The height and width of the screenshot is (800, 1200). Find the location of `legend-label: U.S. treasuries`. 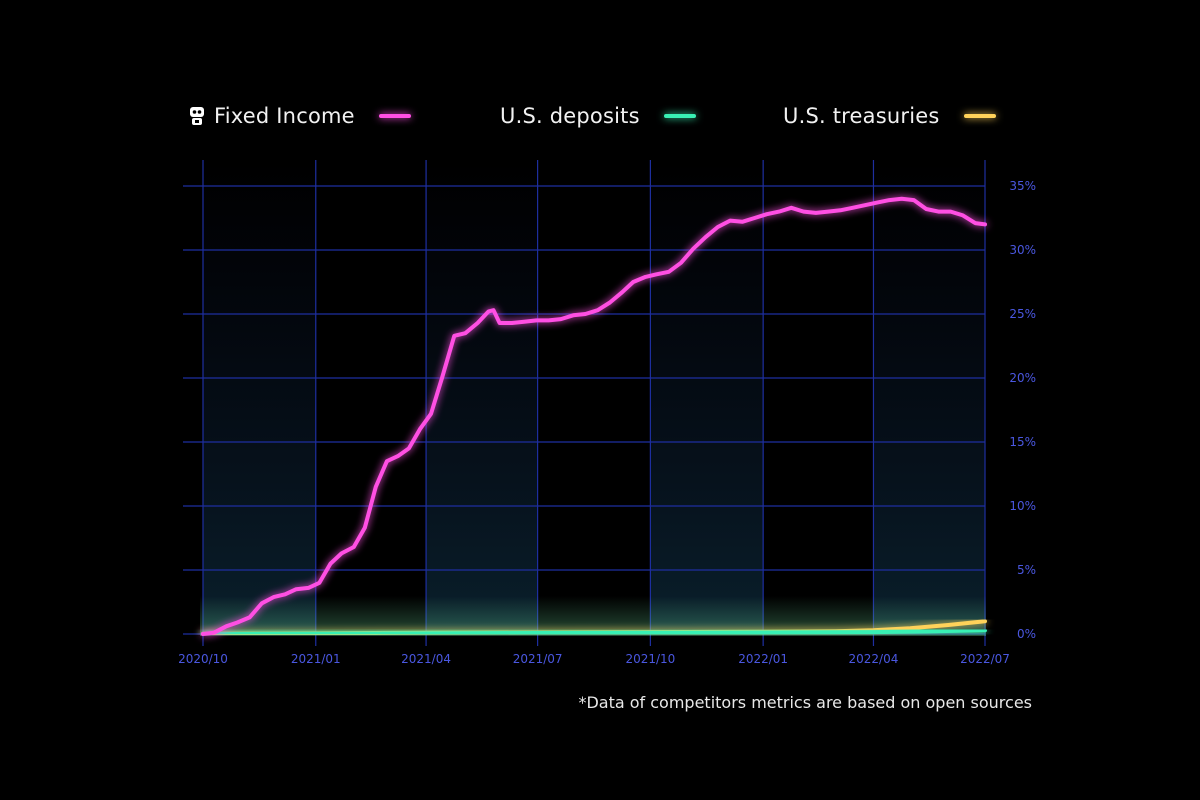

legend-label: U.S. treasuries is located at coordinates (861, 116).